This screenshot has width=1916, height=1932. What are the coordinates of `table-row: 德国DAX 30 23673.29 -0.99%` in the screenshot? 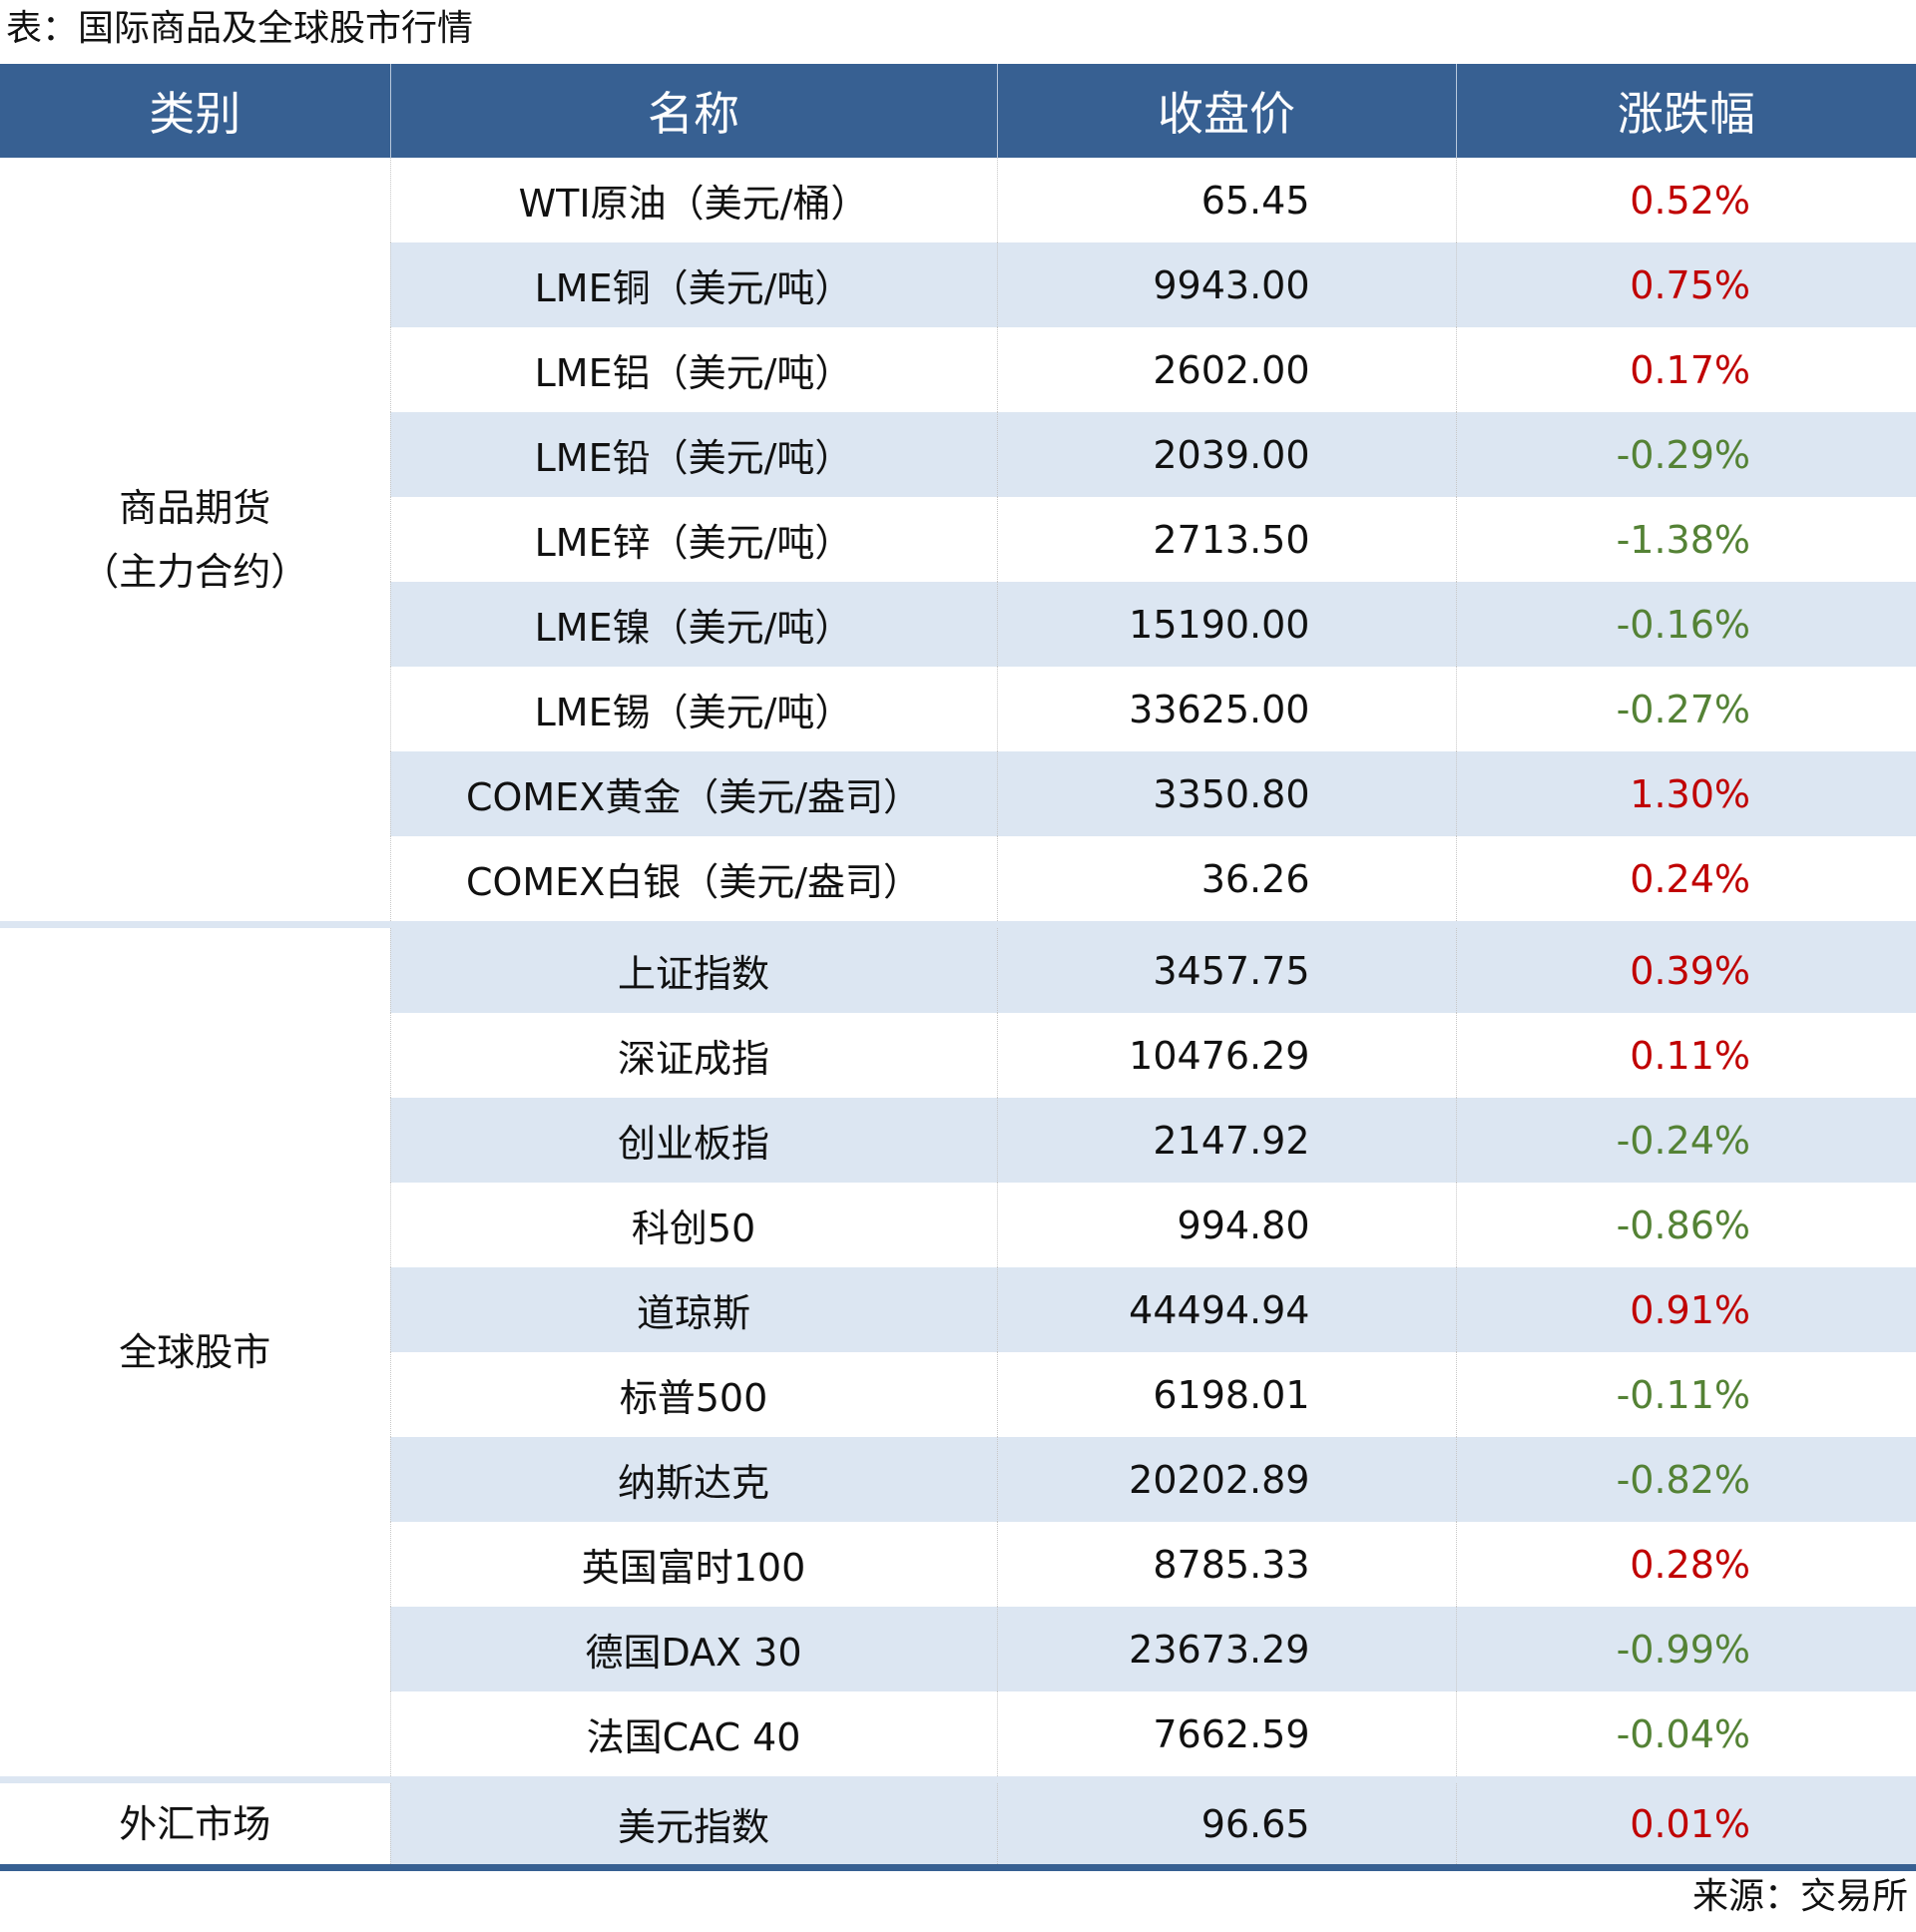 It's located at (958, 1649).